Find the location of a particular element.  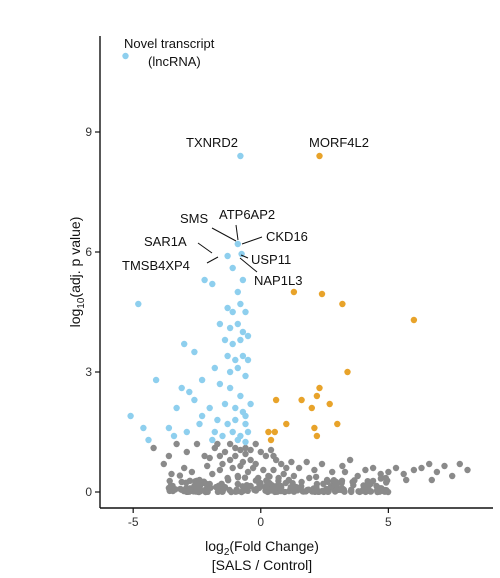

label-usp11: USP11 is located at coordinates (271, 259).